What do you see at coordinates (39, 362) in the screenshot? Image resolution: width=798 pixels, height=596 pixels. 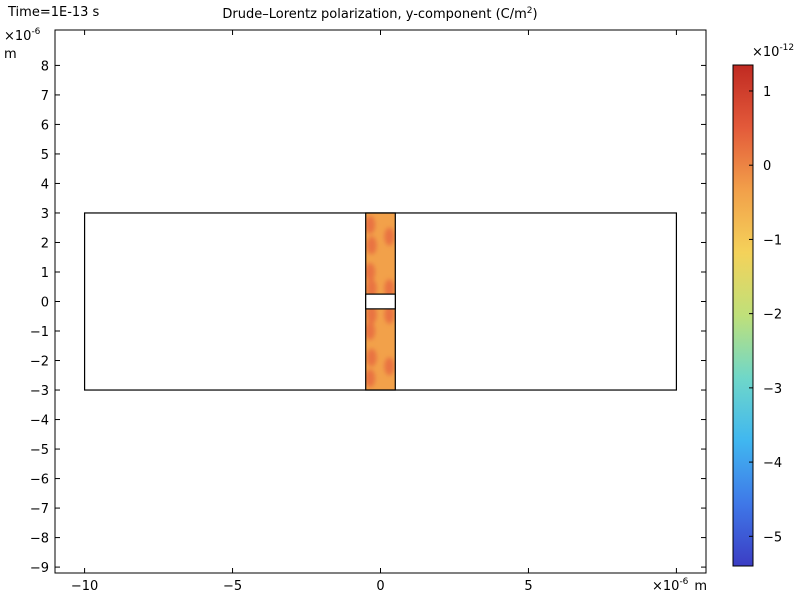 I see `y-tick-label: −2` at bounding box center [39, 362].